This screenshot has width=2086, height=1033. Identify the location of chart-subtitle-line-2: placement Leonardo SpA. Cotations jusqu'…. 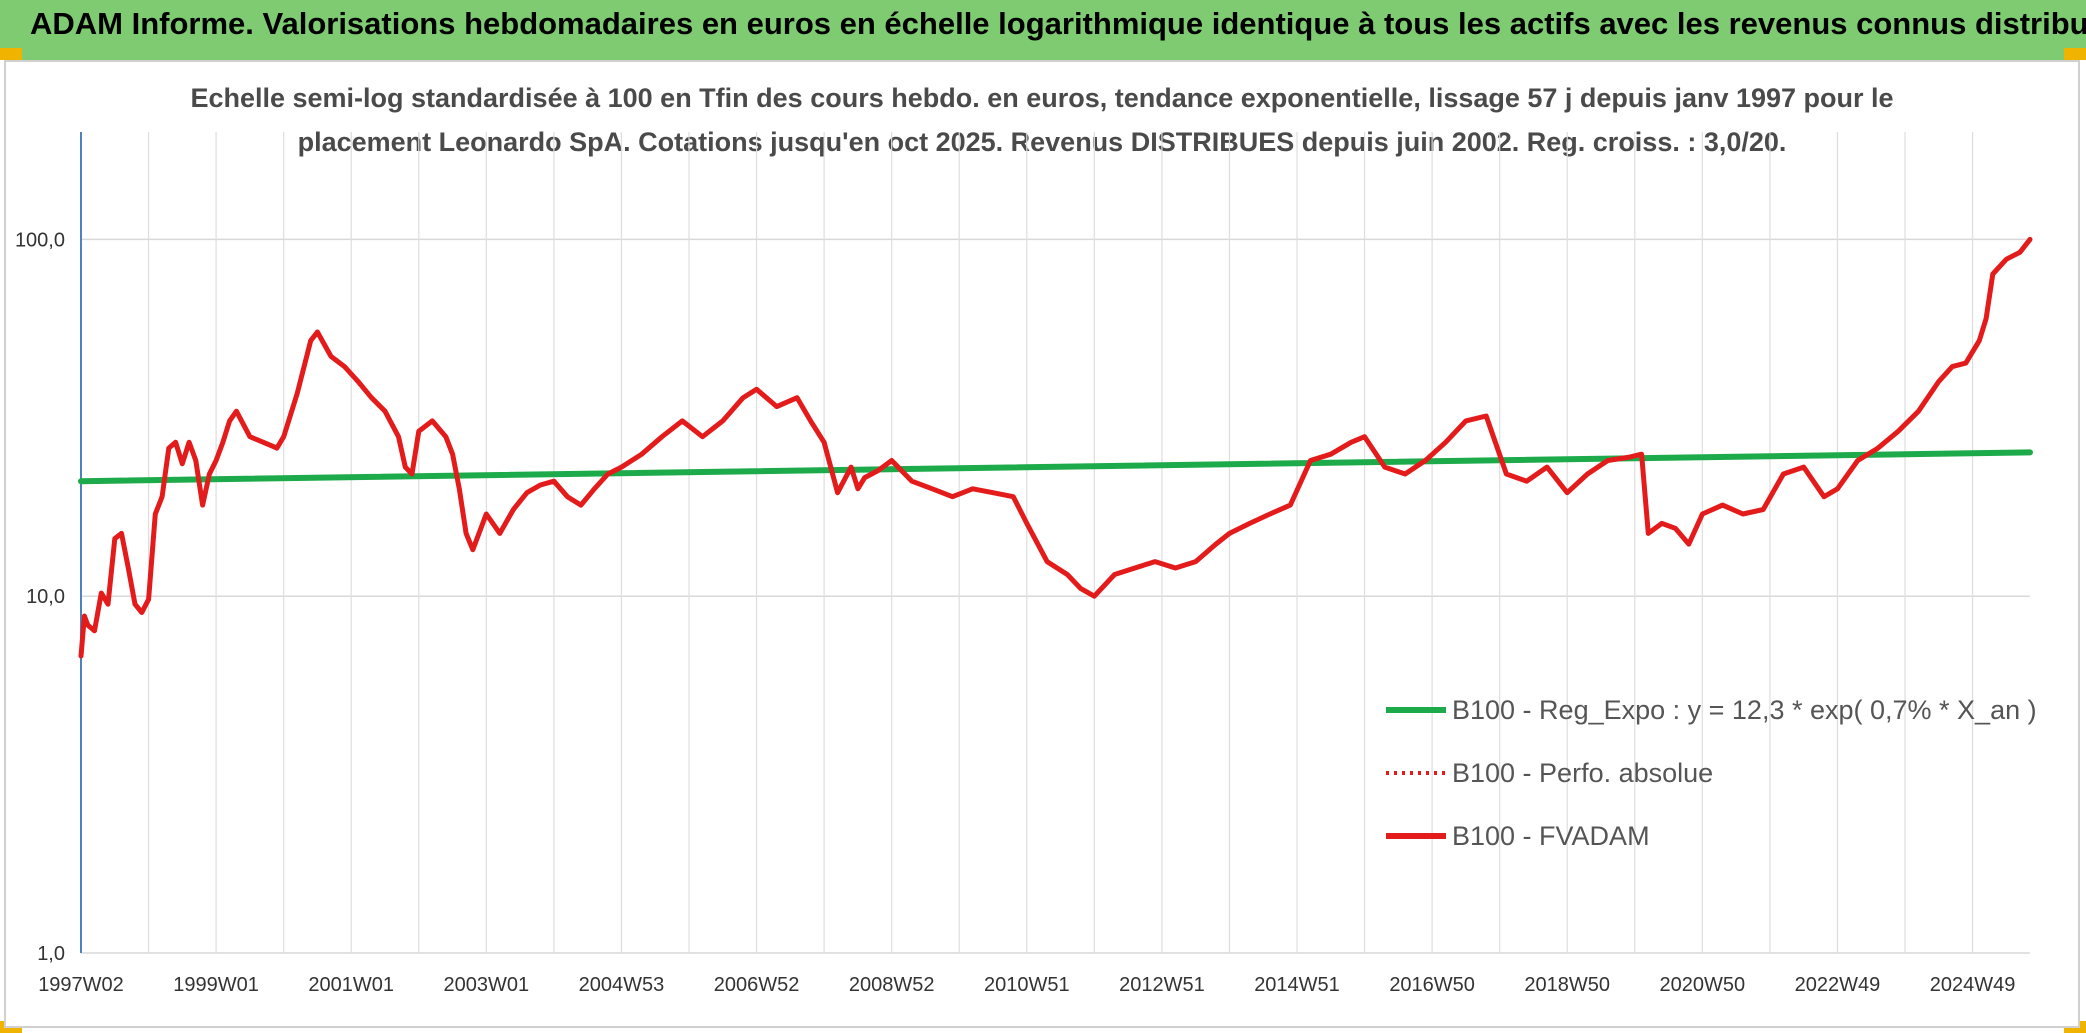
(1042, 142).